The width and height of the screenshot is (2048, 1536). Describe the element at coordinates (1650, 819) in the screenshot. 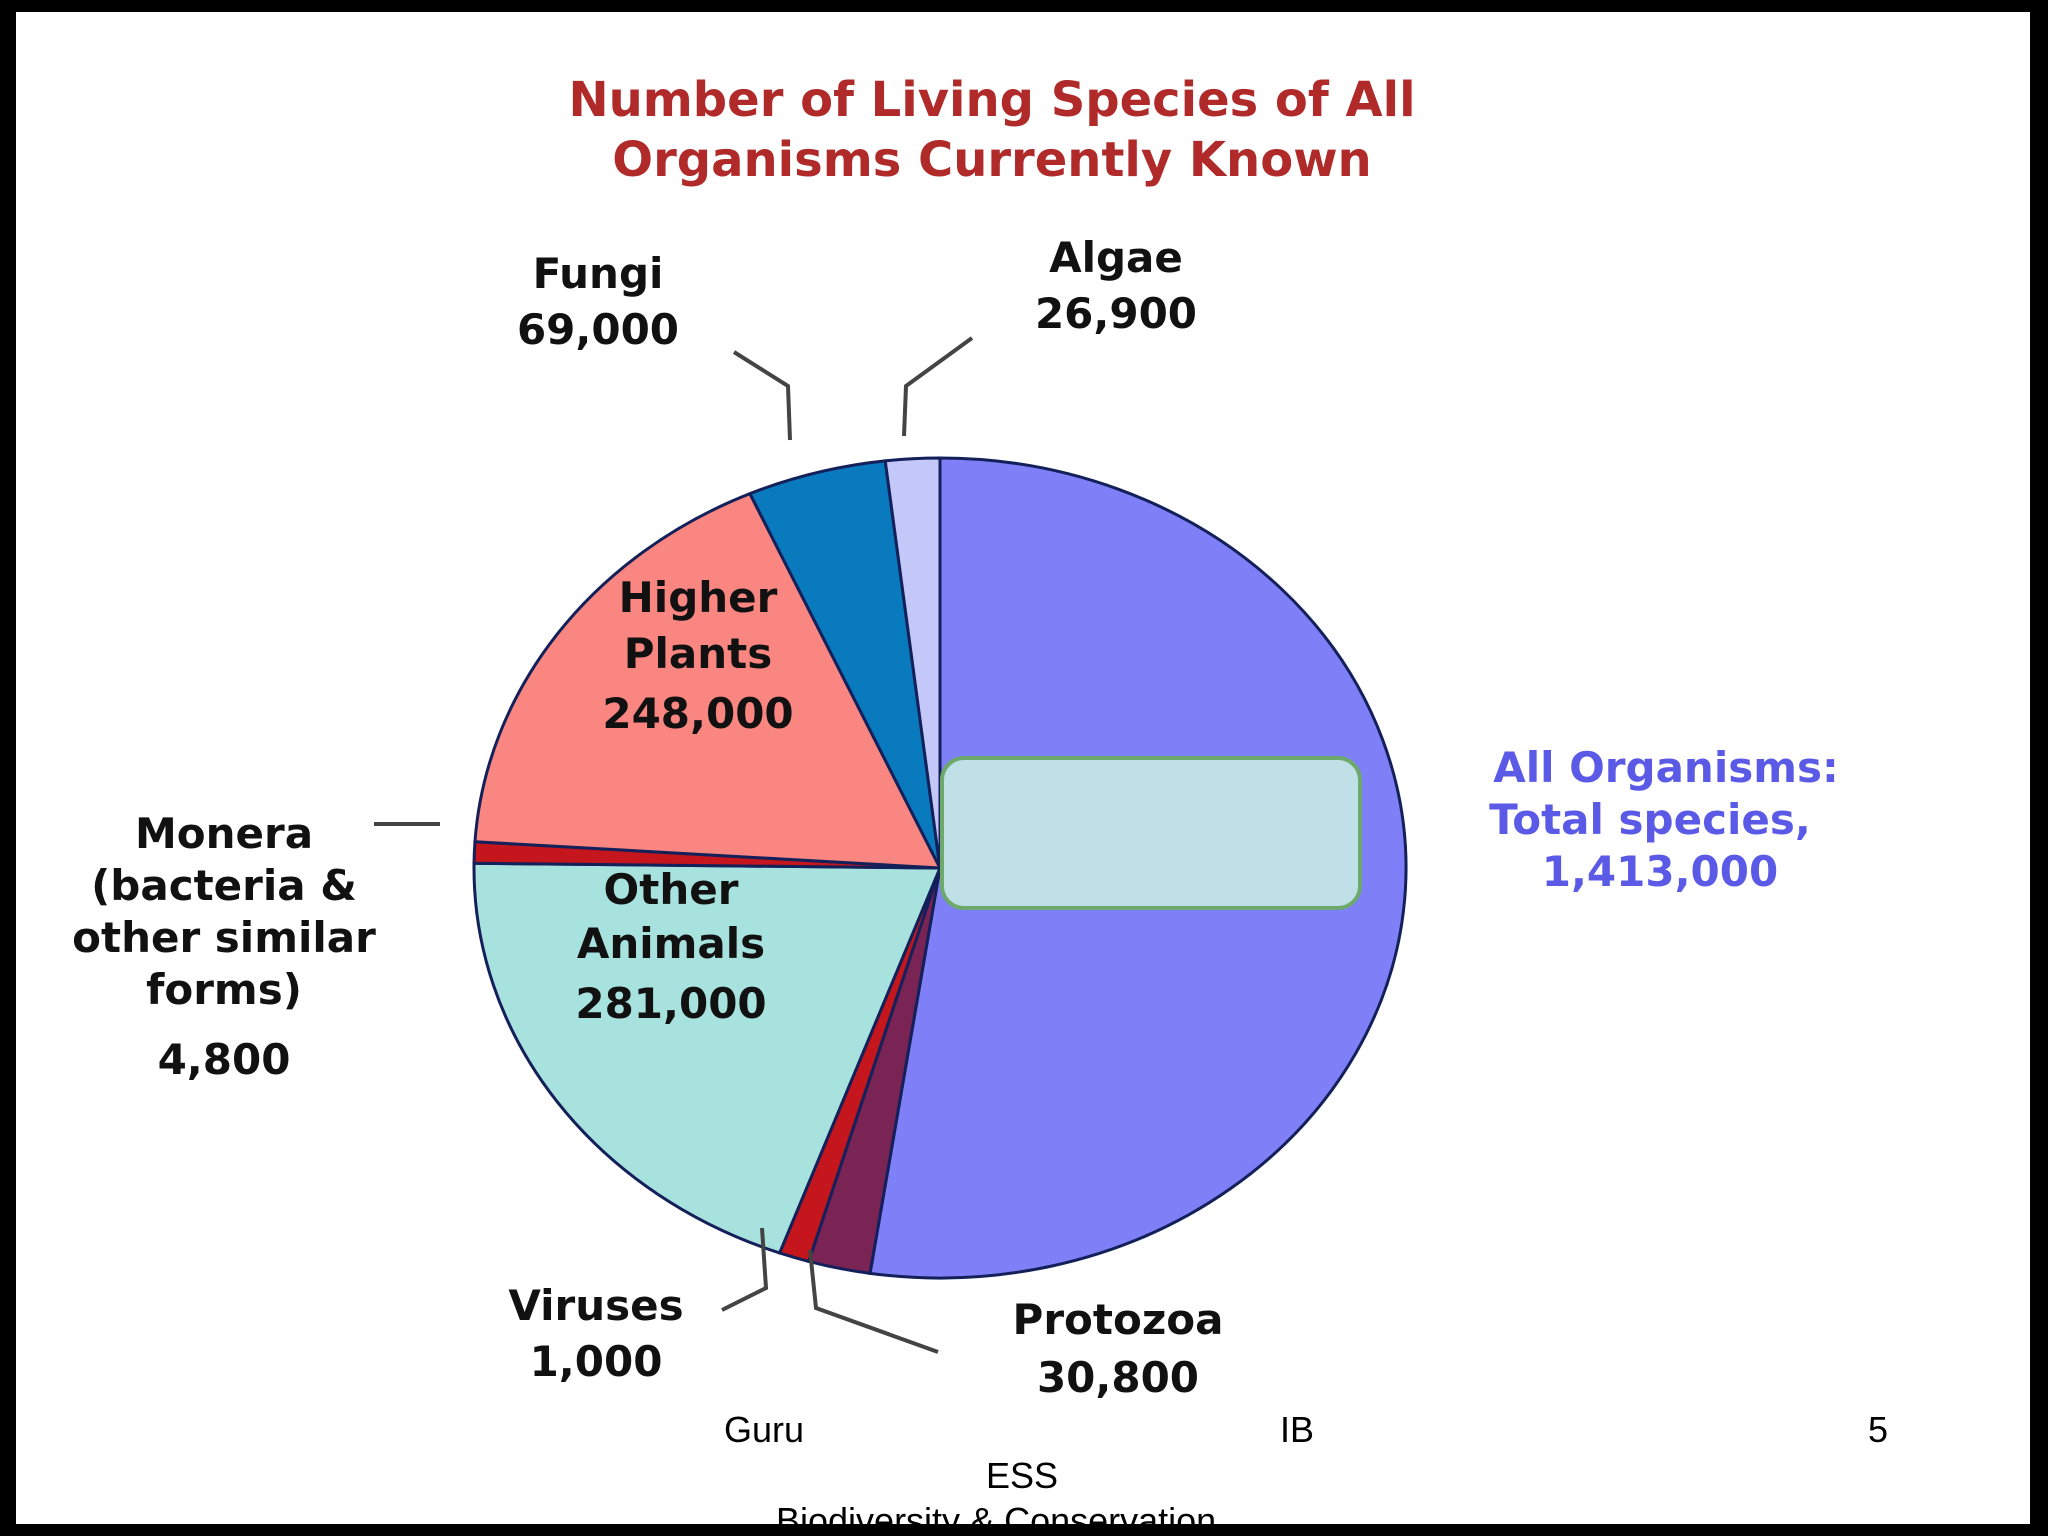

I see `total-label-line-2: Total species,` at that location.